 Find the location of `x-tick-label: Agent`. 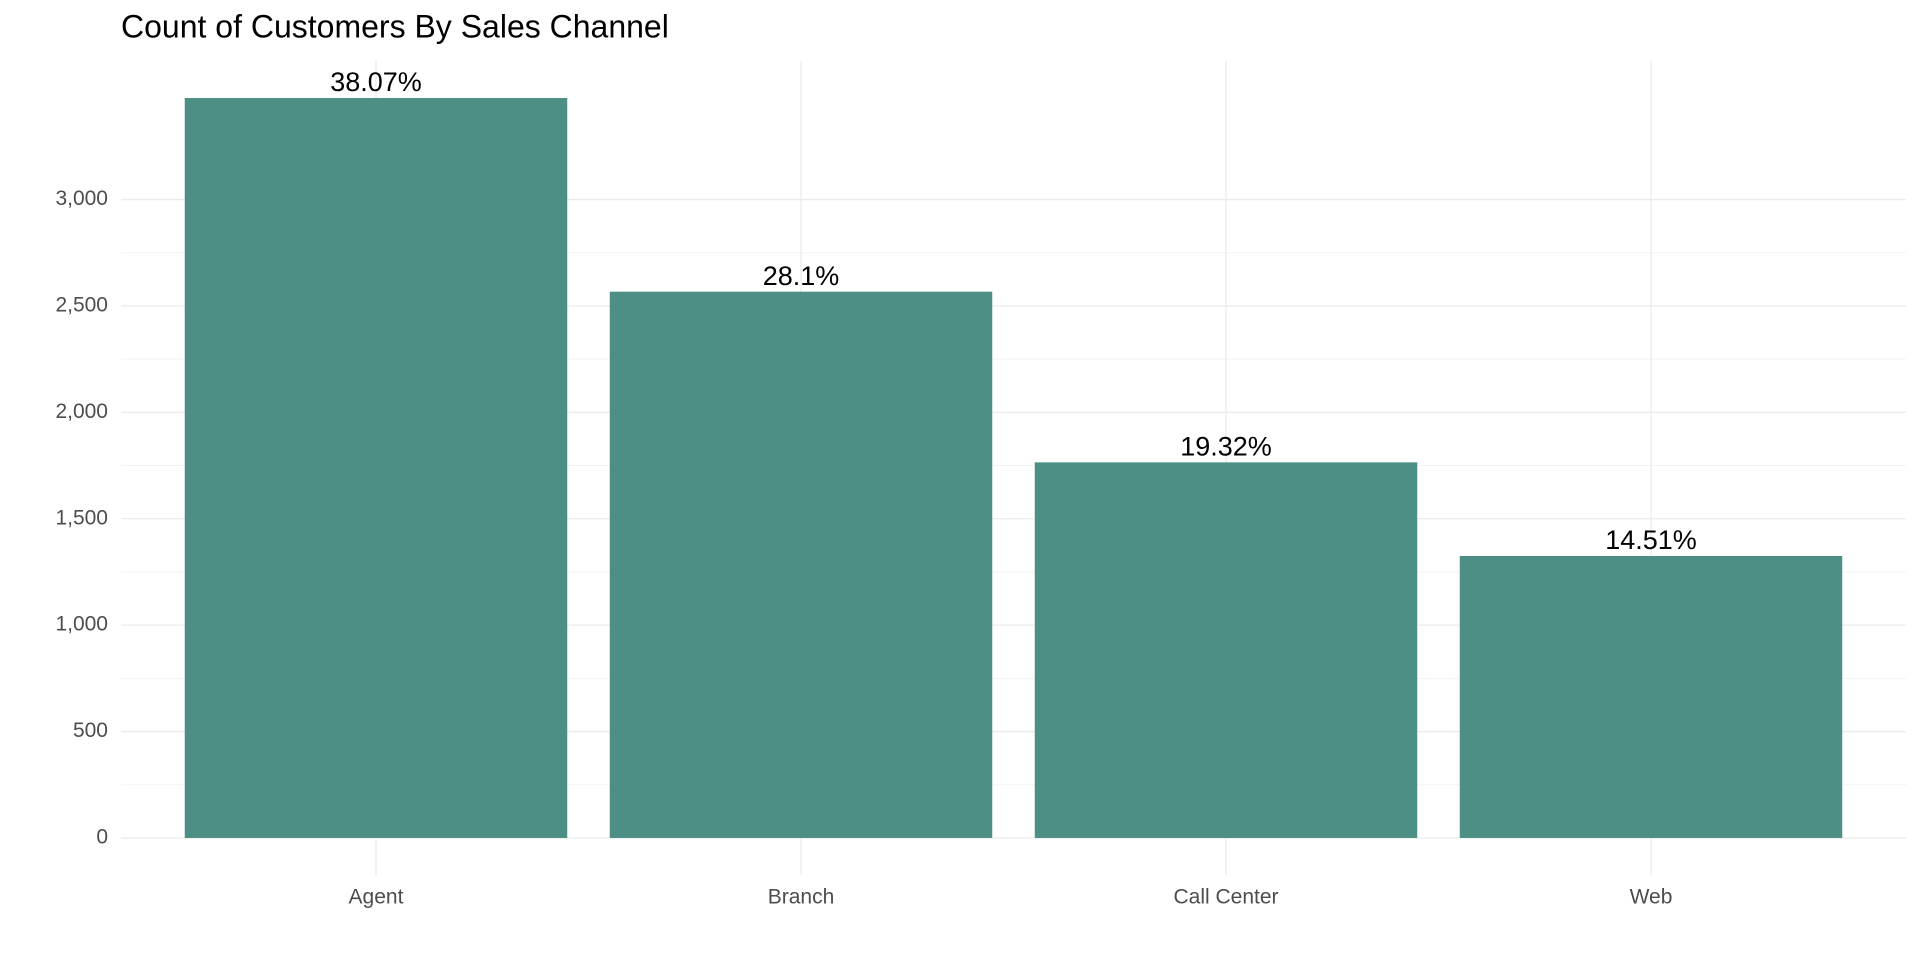

x-tick-label: Agent is located at coordinates (376, 897).